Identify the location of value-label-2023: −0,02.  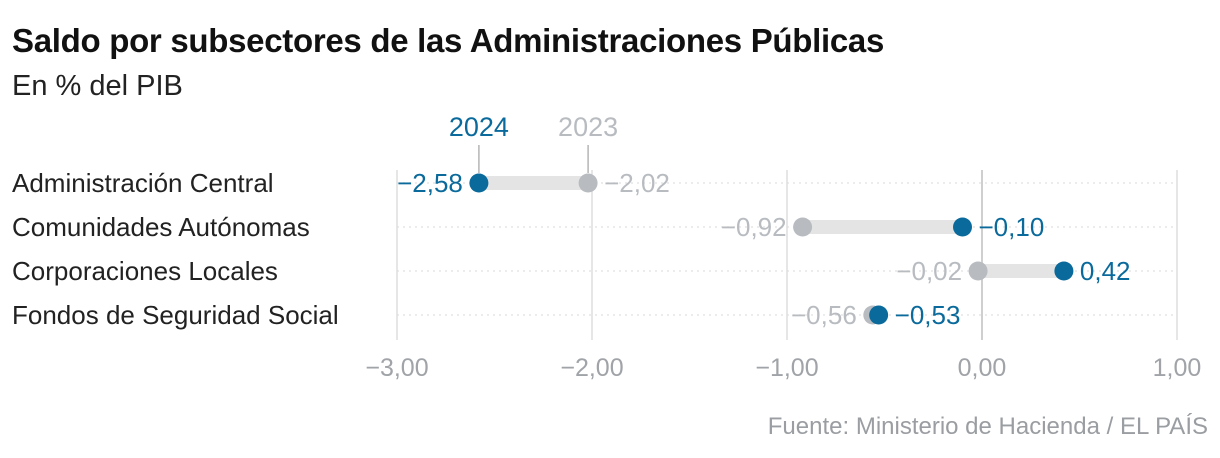
(929, 271).